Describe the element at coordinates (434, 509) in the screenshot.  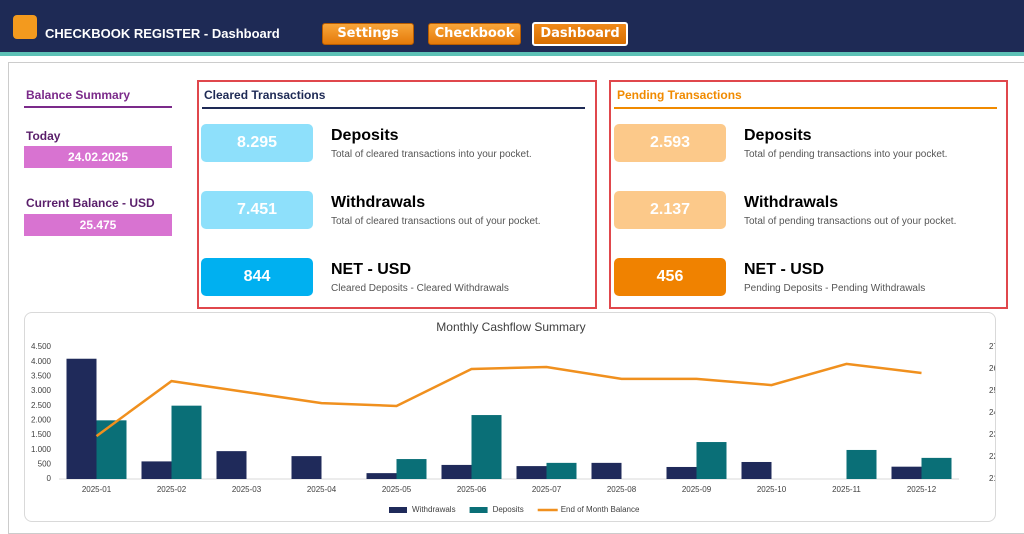
I see `legend-label: Withdrawals` at that location.